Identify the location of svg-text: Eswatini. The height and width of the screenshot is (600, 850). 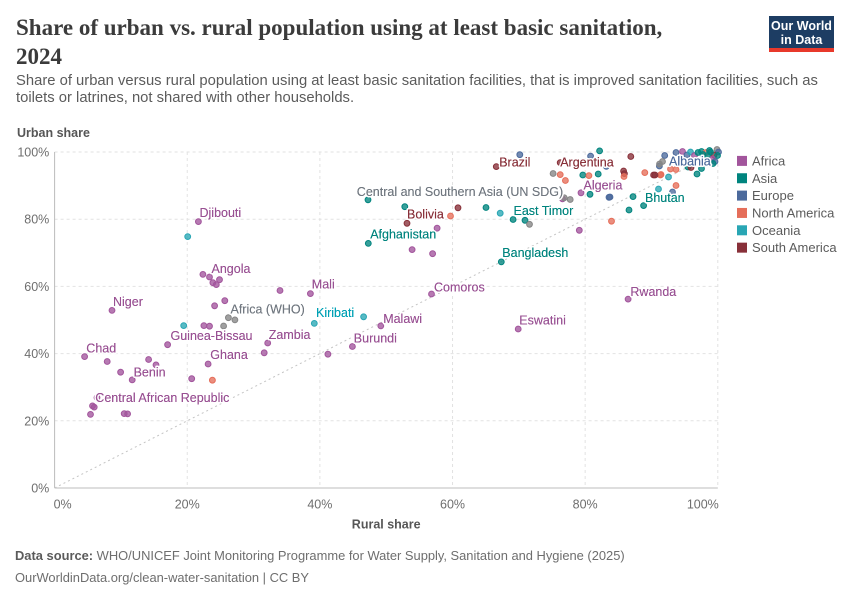
(542, 321).